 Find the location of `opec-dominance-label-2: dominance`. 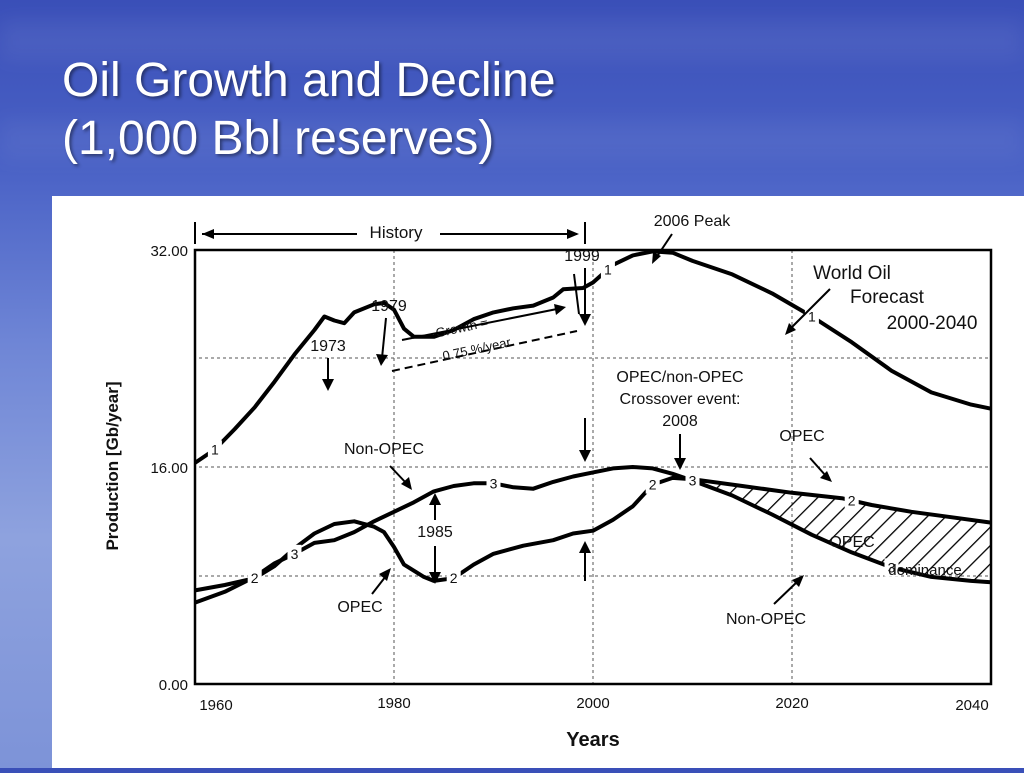

opec-dominance-label-2: dominance is located at coordinates (924, 570).